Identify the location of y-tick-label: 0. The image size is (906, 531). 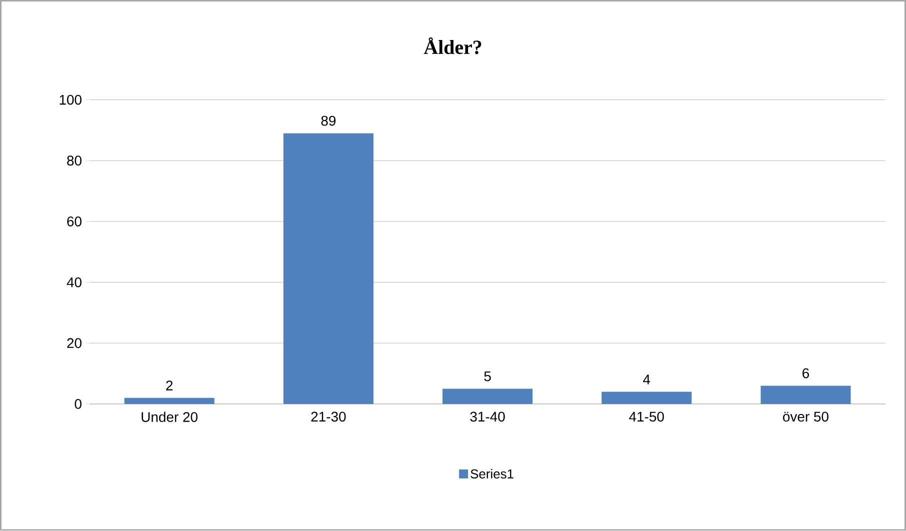
(78, 404).